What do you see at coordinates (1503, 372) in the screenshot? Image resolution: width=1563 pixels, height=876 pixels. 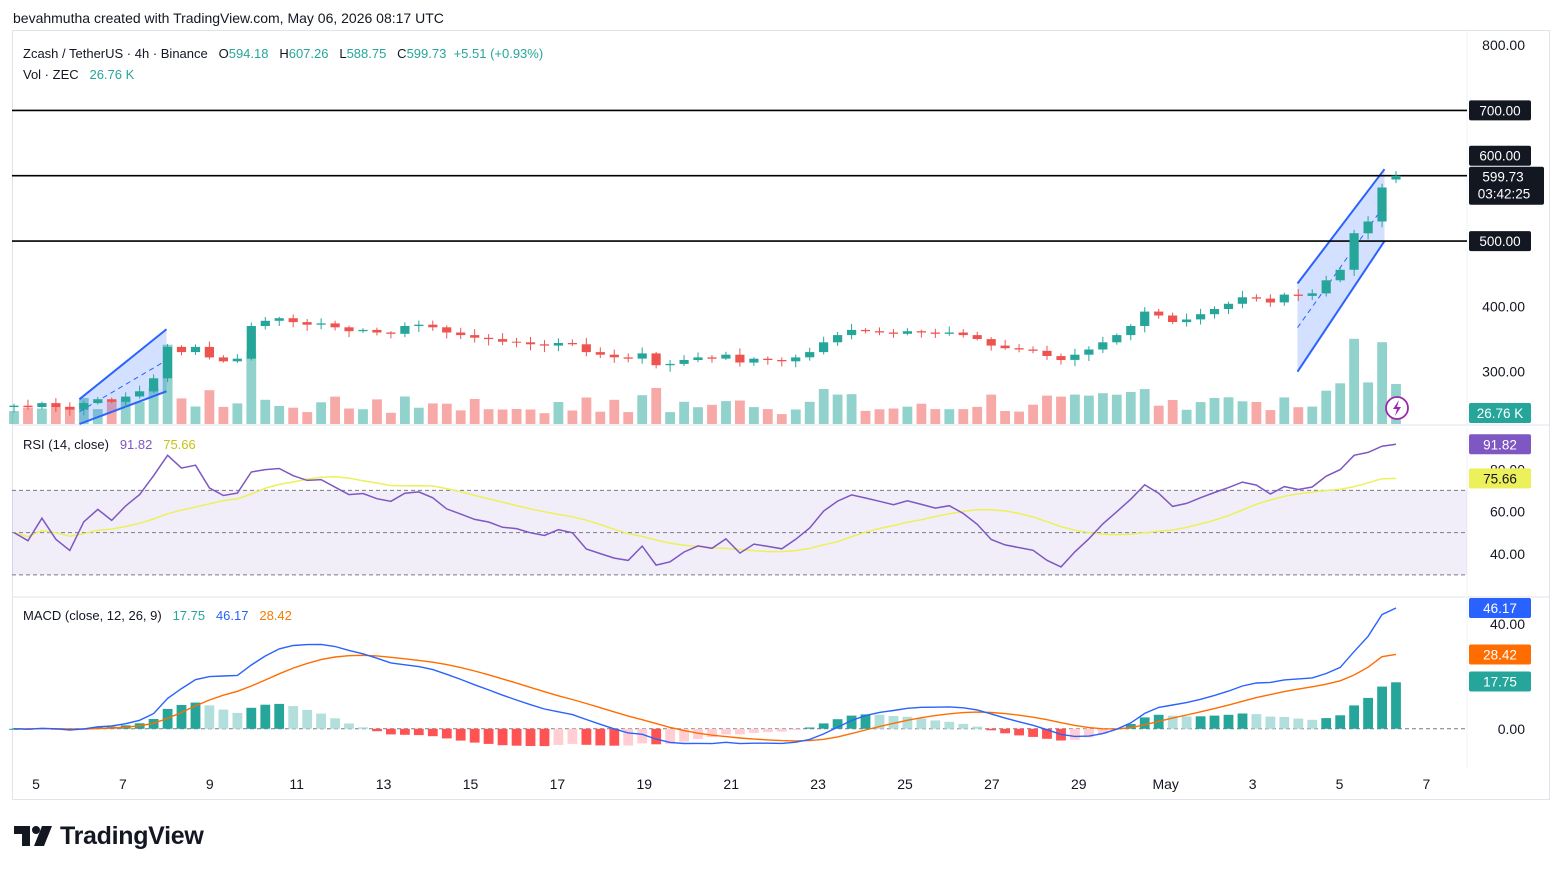 I see `price-tick-label: 300.00` at bounding box center [1503, 372].